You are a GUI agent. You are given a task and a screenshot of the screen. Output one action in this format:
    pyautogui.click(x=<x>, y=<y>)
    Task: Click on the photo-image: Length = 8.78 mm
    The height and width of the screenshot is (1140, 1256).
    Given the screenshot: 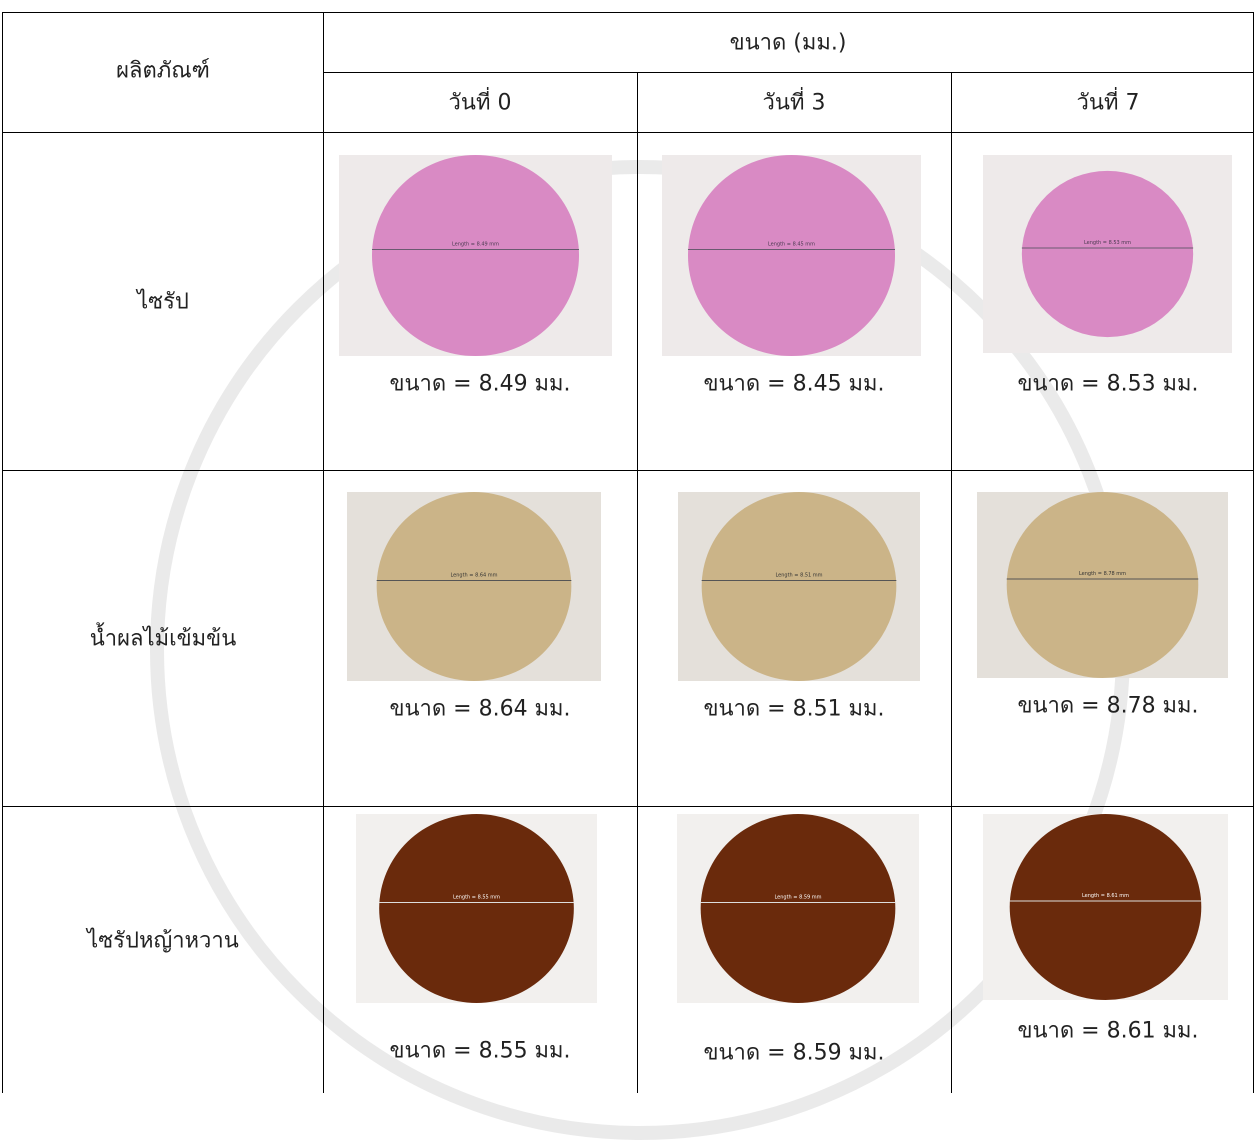 What is the action you would take?
    pyautogui.click(x=1102, y=585)
    